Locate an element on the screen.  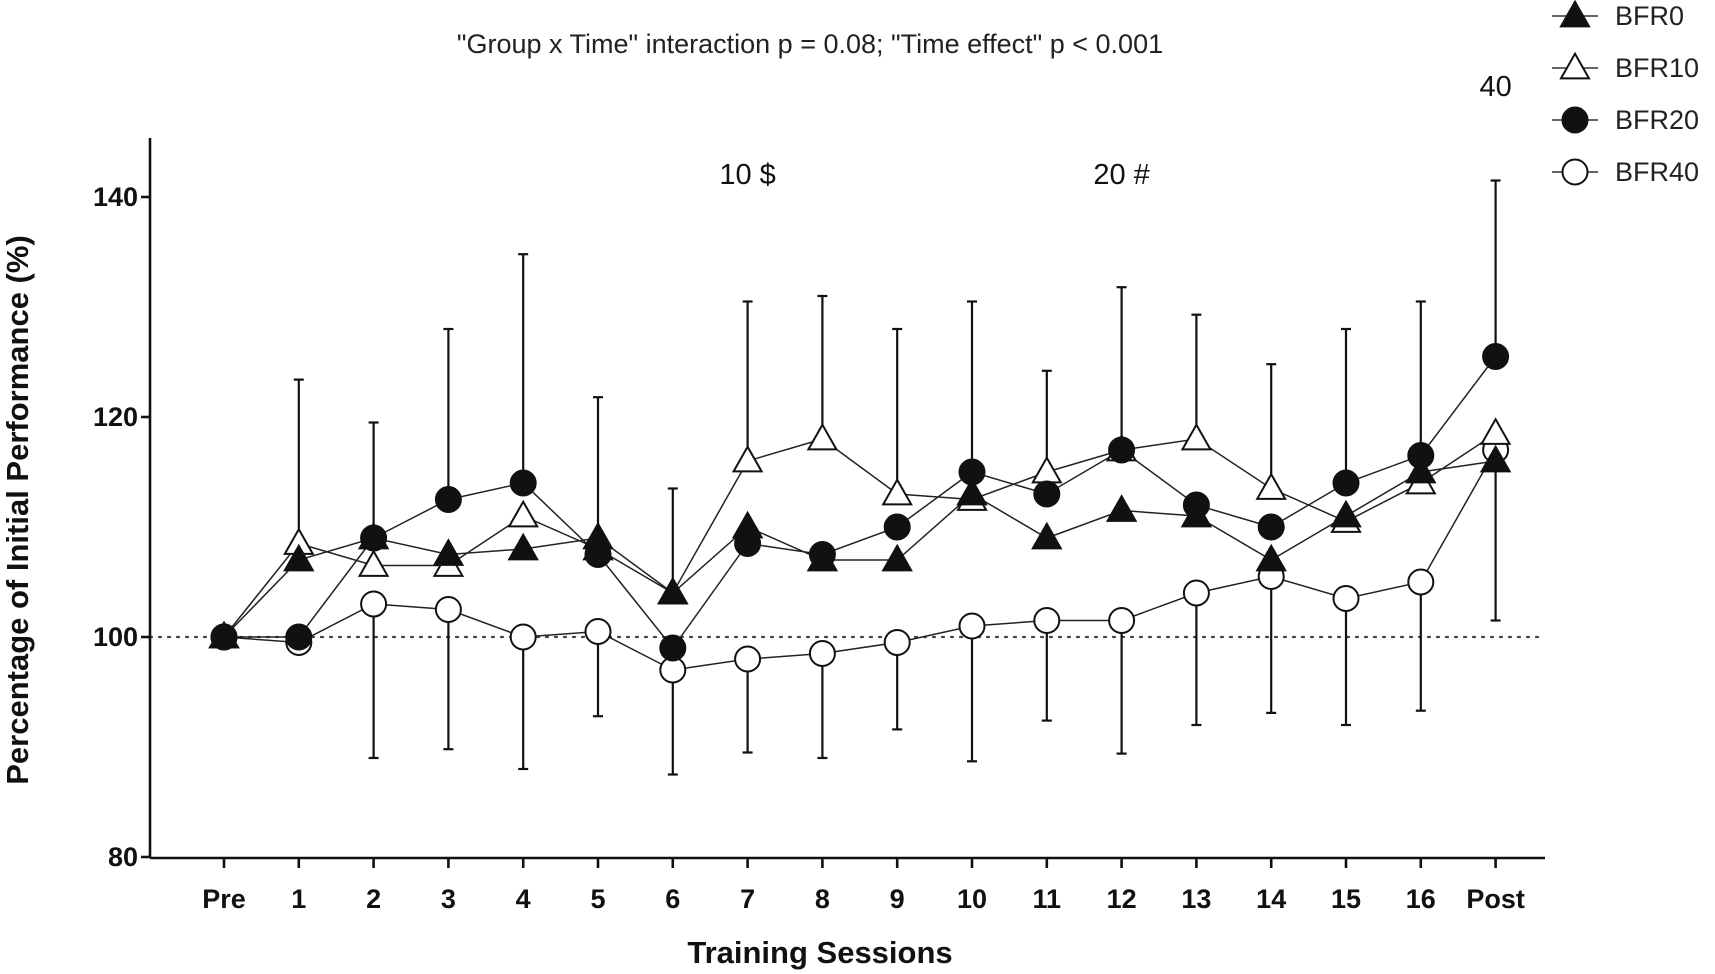
annotations: 10 $ 20 # 40 is located at coordinates (1115, 131).